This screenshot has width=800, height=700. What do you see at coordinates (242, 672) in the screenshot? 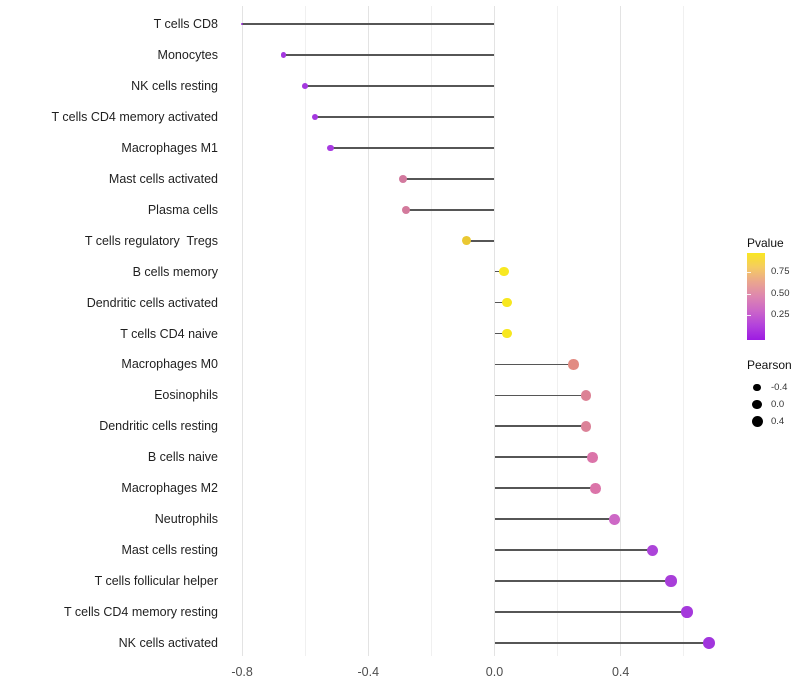
I see `x-tick-label: -0.8` at bounding box center [242, 672].